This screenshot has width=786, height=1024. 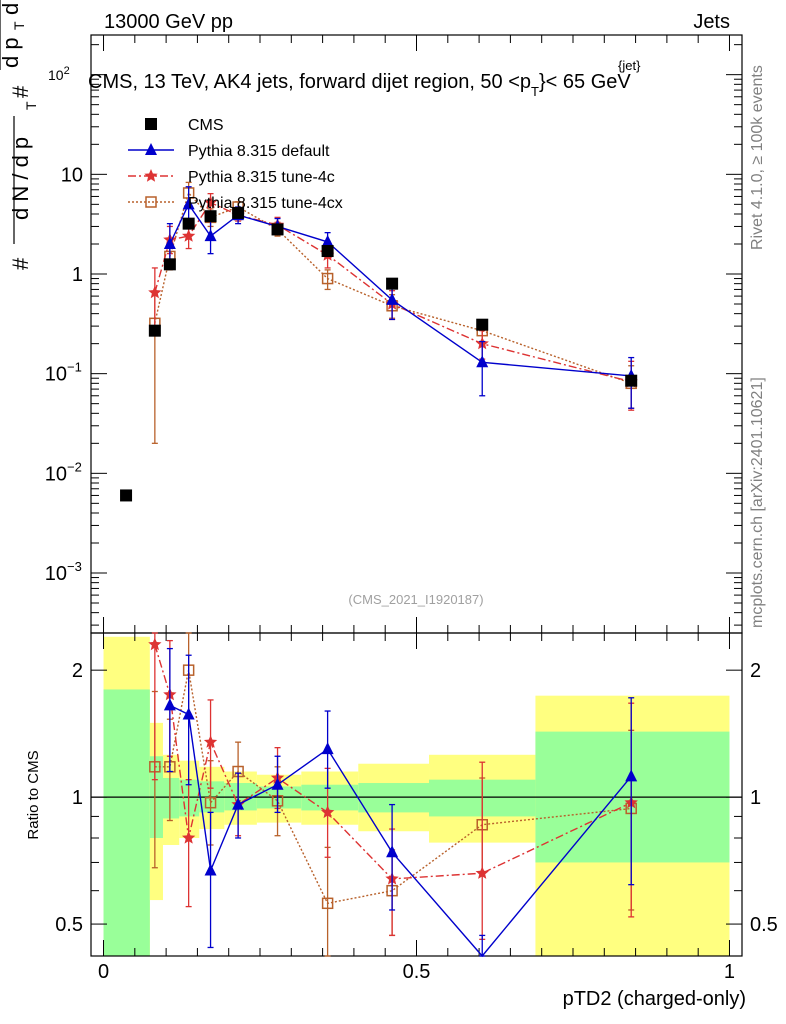 What do you see at coordinates (755, 798) in the screenshot?
I see `ratio-y-tick-label-right: 1` at bounding box center [755, 798].